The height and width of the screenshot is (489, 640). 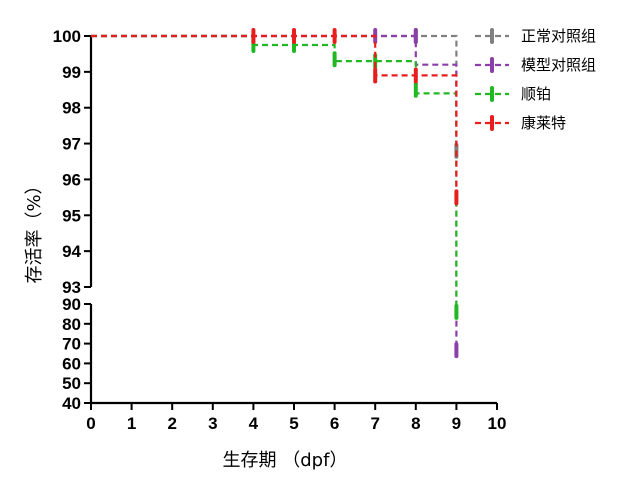 What do you see at coordinates (293, 423) in the screenshot?
I see `x-tick-label: 5` at bounding box center [293, 423].